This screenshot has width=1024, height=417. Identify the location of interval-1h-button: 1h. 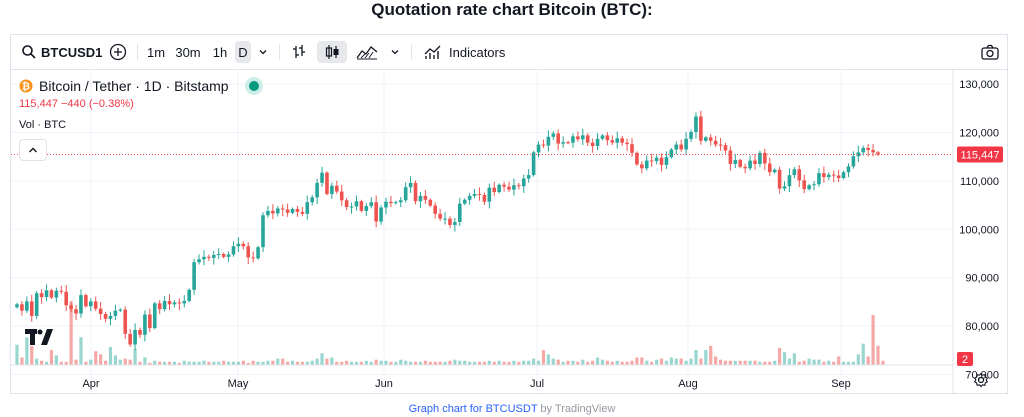
(220, 52).